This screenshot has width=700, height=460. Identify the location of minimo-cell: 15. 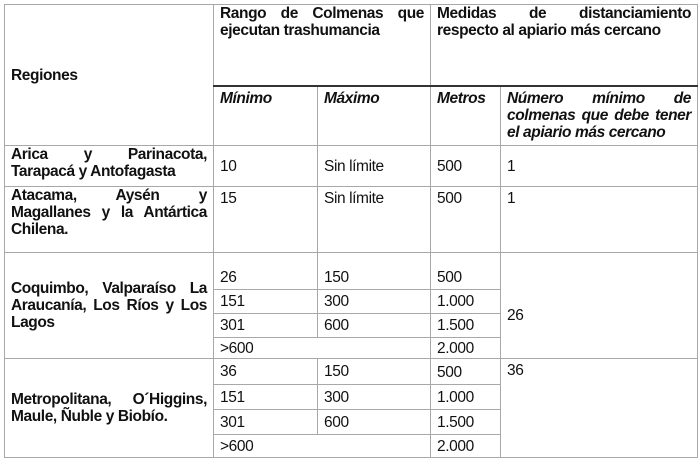
(265, 219).